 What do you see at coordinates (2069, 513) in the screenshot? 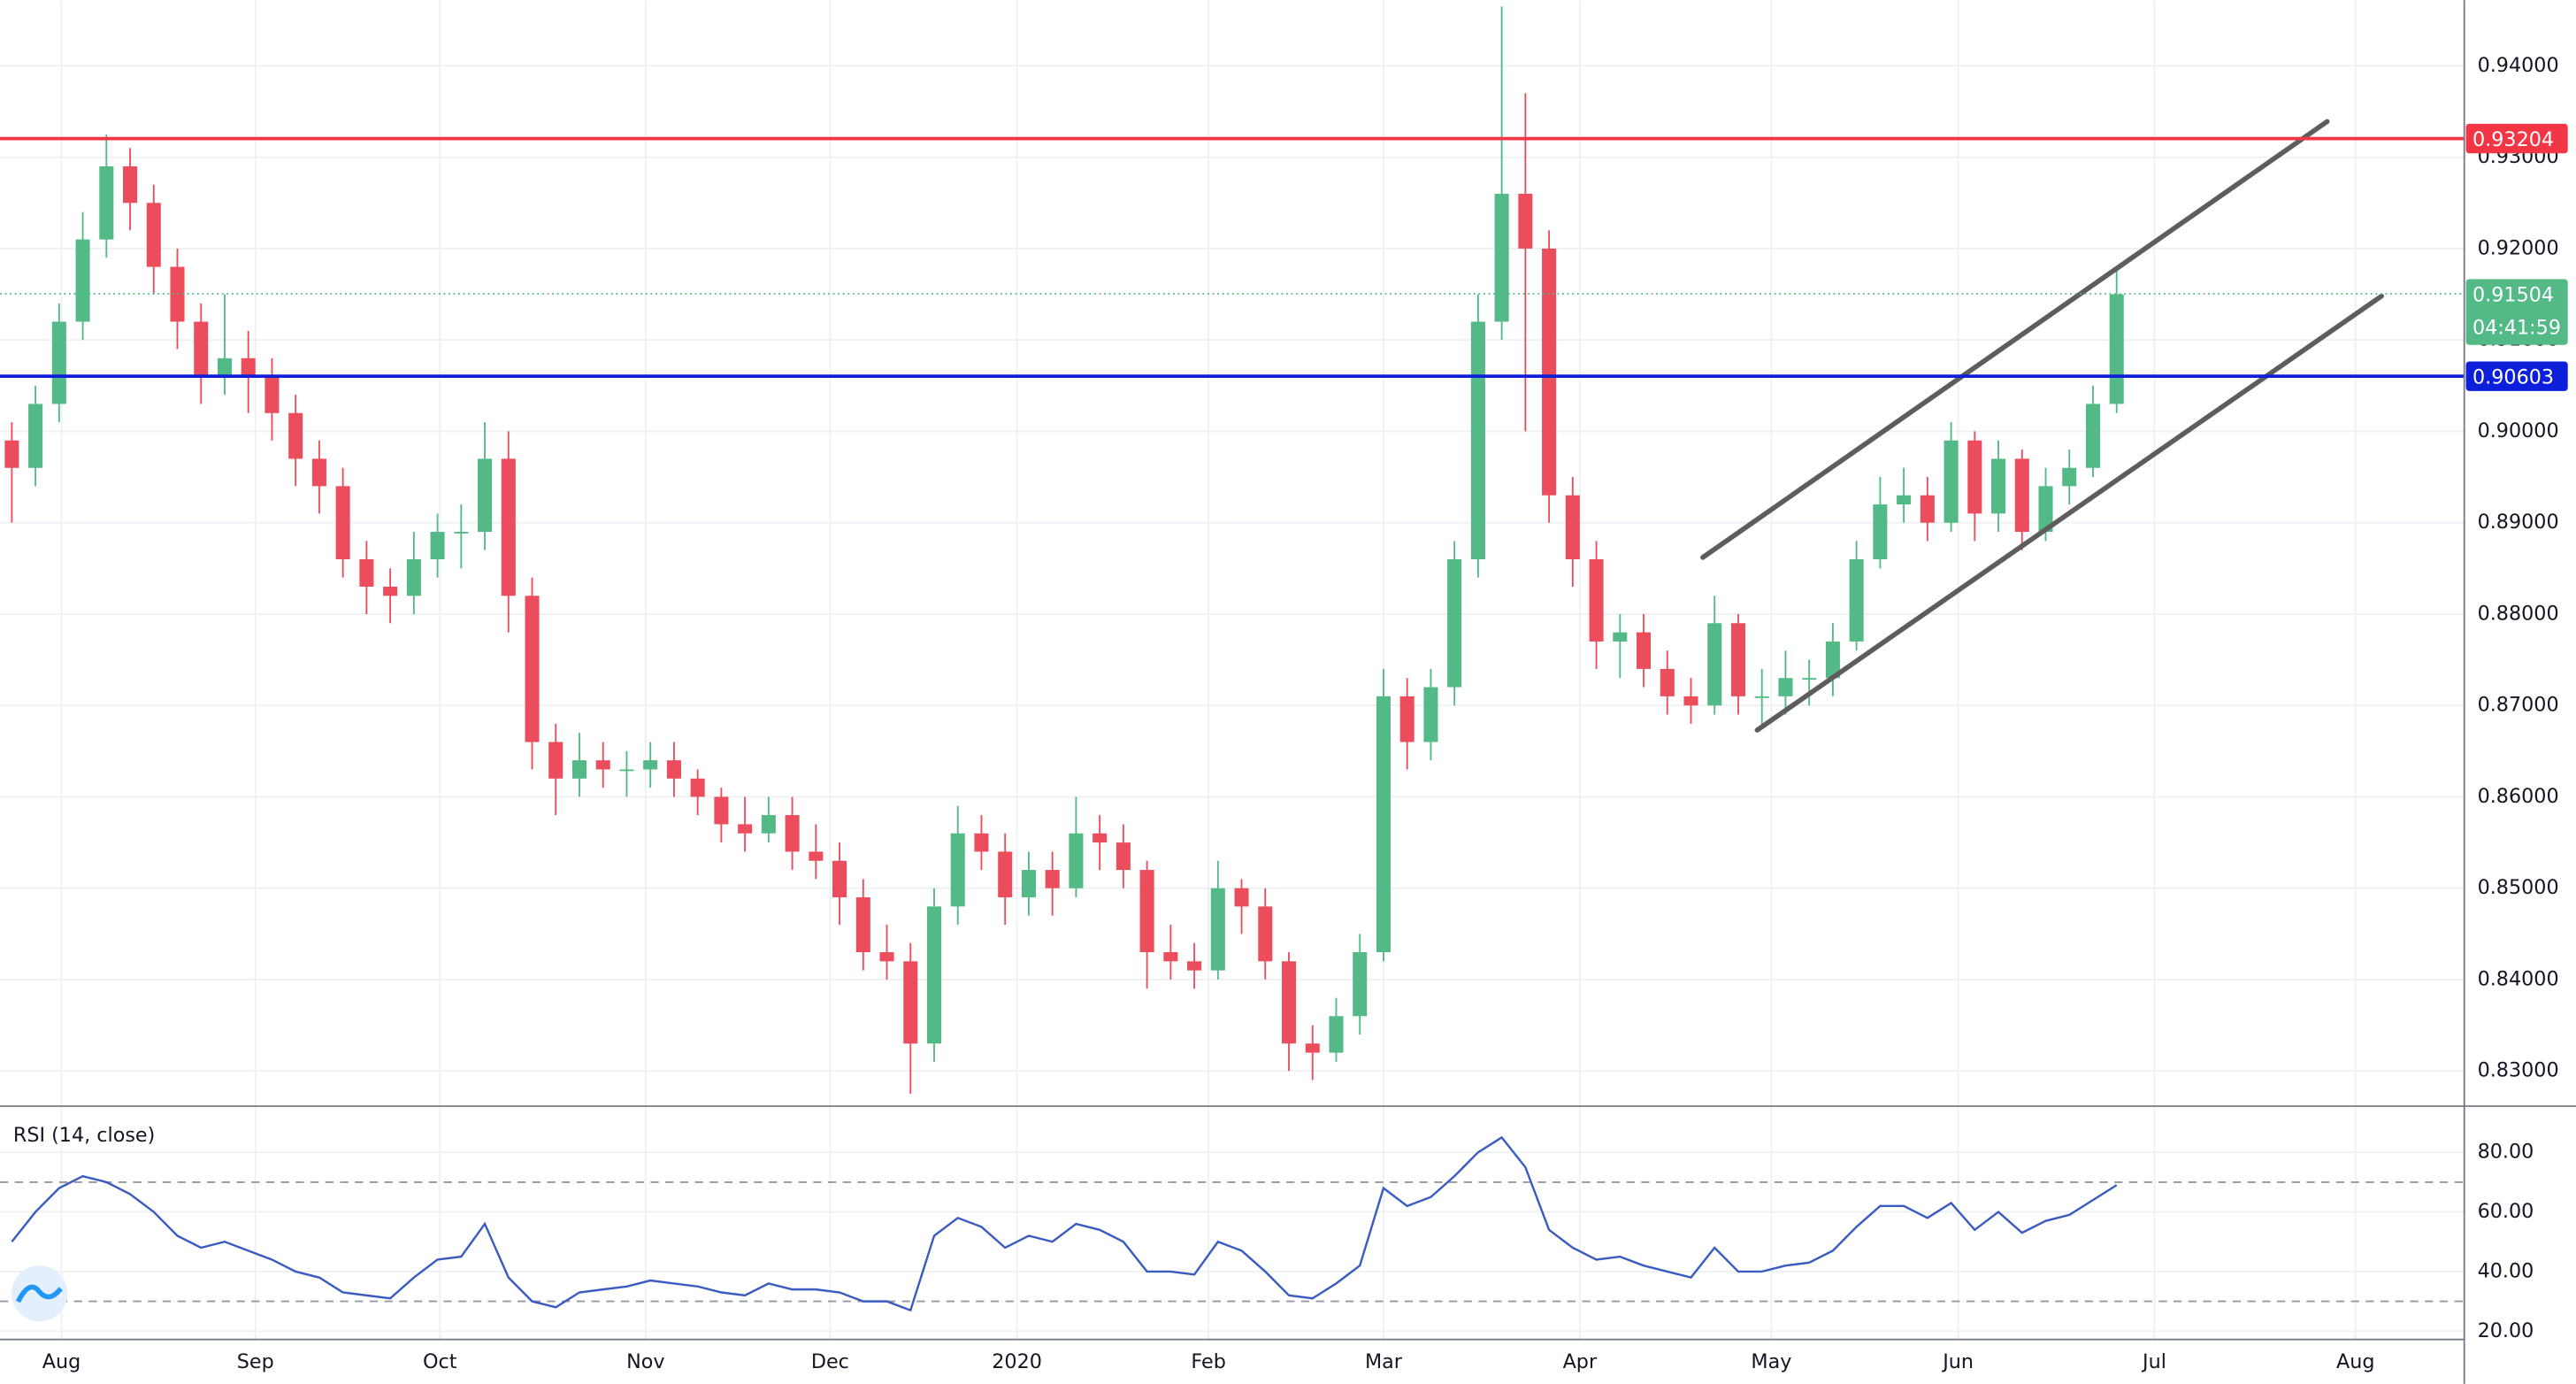
I see `trend-line` at bounding box center [2069, 513].